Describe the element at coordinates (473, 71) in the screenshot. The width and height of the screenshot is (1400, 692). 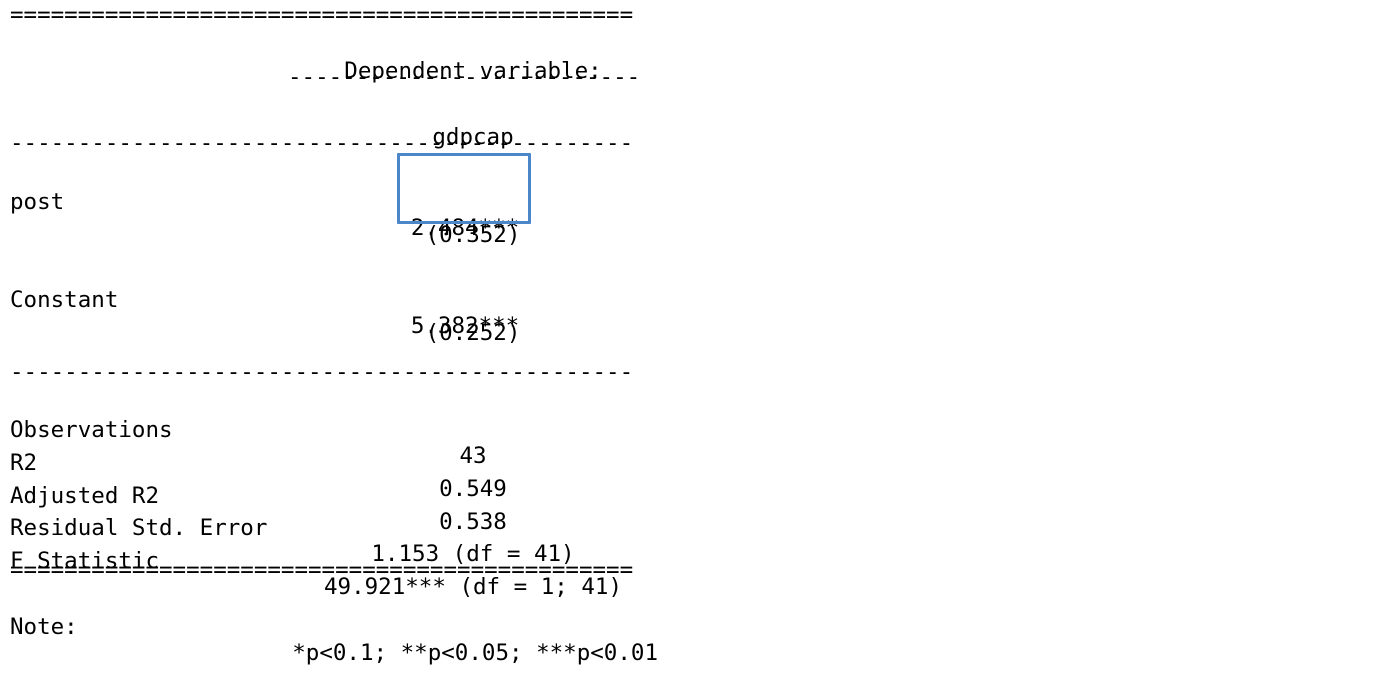
I see `dependent-variable-label: Dependent variable:` at that location.